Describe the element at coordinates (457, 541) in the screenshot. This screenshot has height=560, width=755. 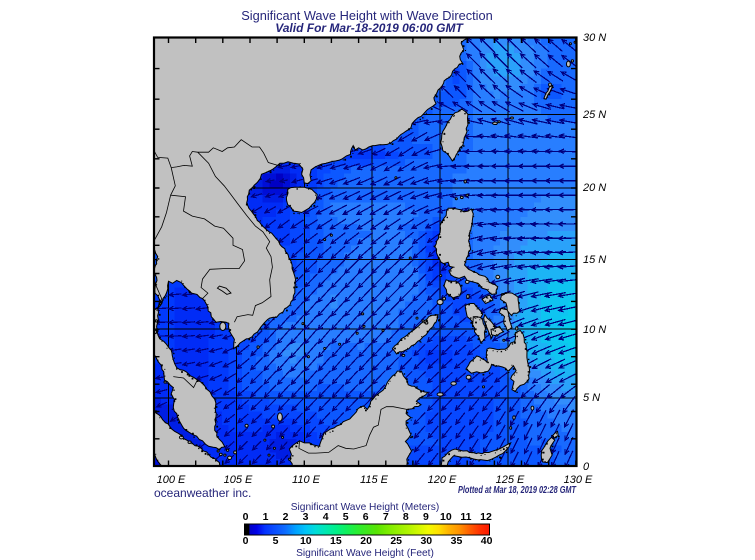
I see `svg-text: 35` at that location.